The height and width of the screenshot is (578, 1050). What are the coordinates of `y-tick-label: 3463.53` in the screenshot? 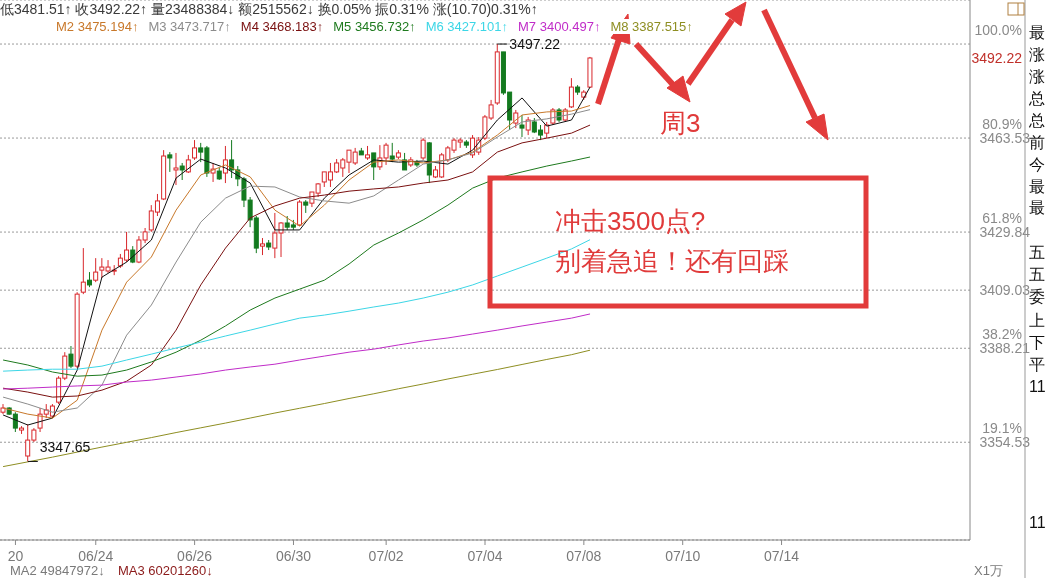 It's located at (1005, 137).